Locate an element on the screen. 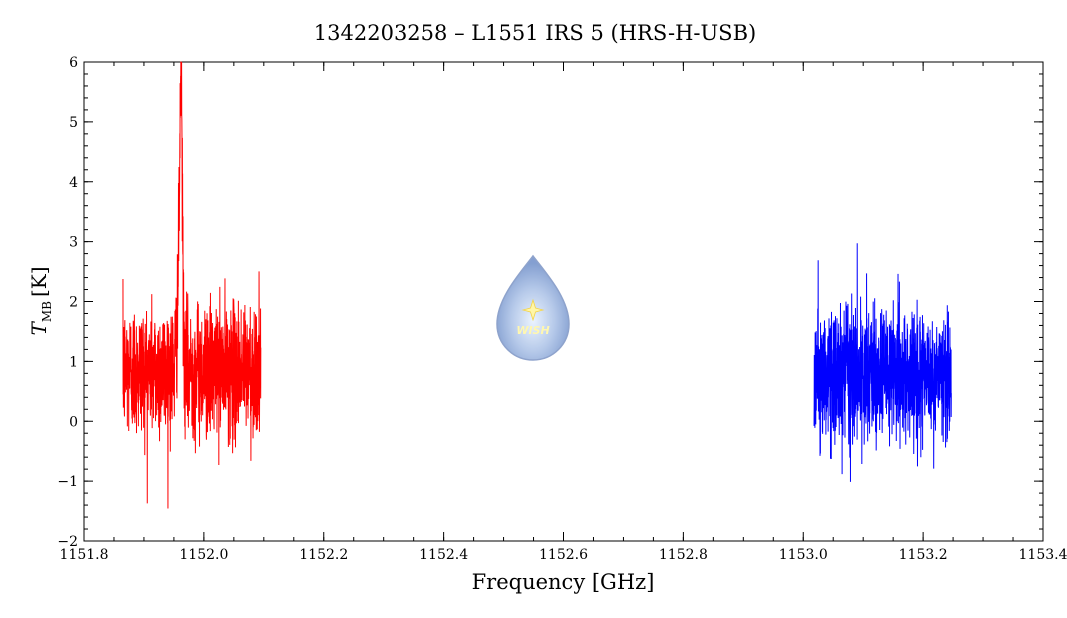 This screenshot has width=1067, height=618. x-axis-label: Frequency [GHz] is located at coordinates (563, 582).